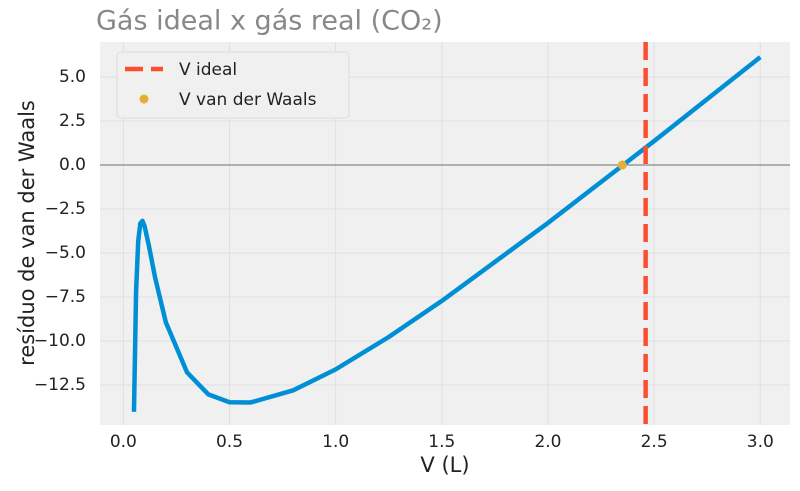  I want to click on x-tick-label: 2.5, so click(654, 442).